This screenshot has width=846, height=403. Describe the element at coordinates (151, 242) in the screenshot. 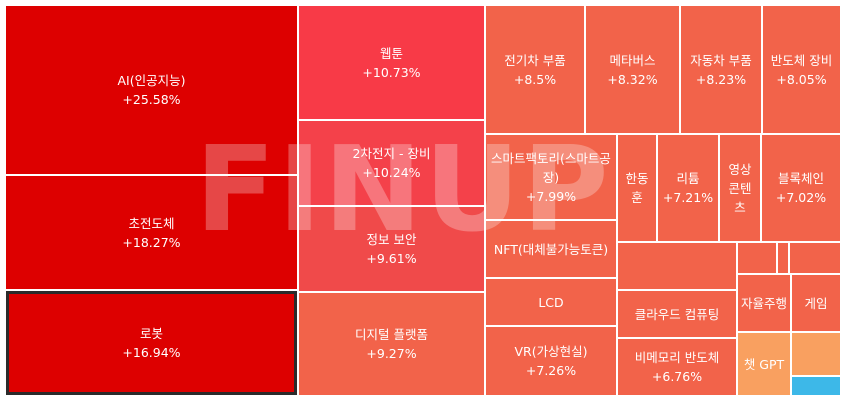

I see `tile-value: +18.27%` at that location.